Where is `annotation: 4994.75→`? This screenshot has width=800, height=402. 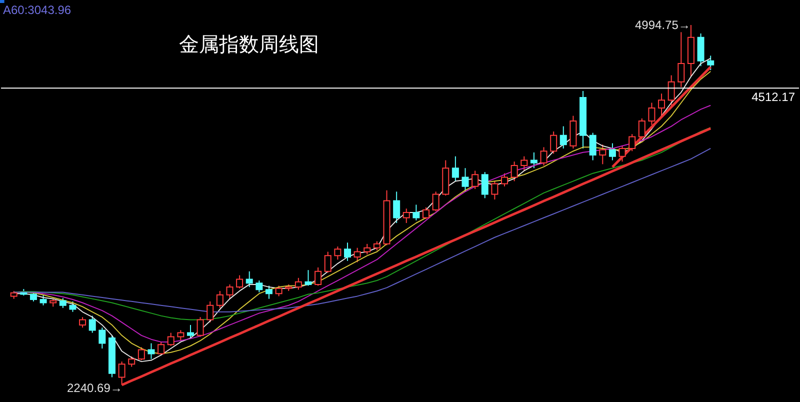 annotation: 4994.75→ is located at coordinates (662, 25).